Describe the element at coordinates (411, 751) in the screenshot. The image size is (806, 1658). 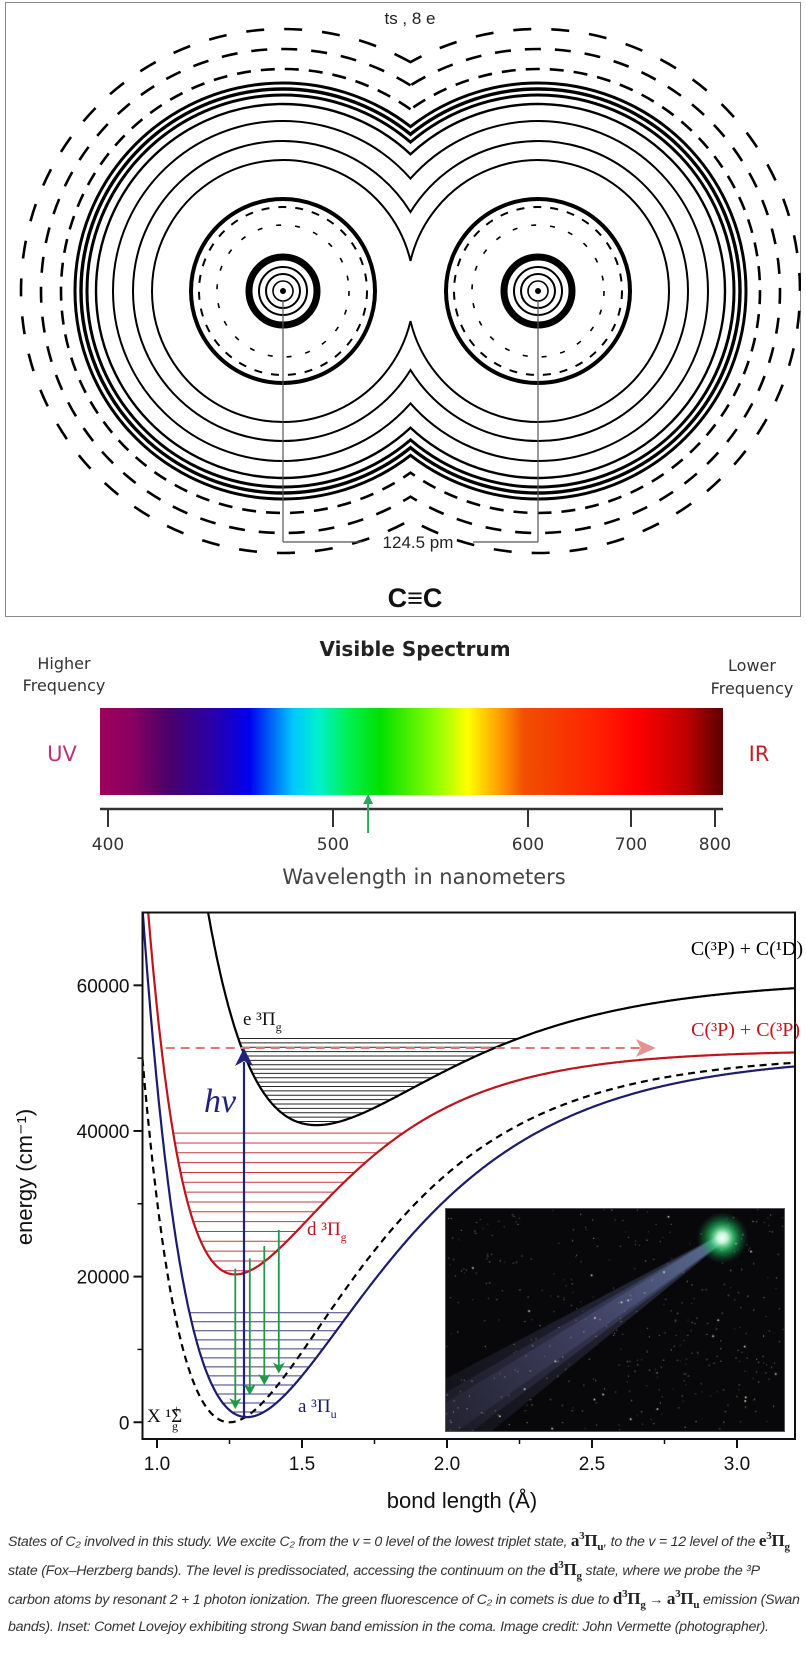
I see `spectrum-bar` at that location.